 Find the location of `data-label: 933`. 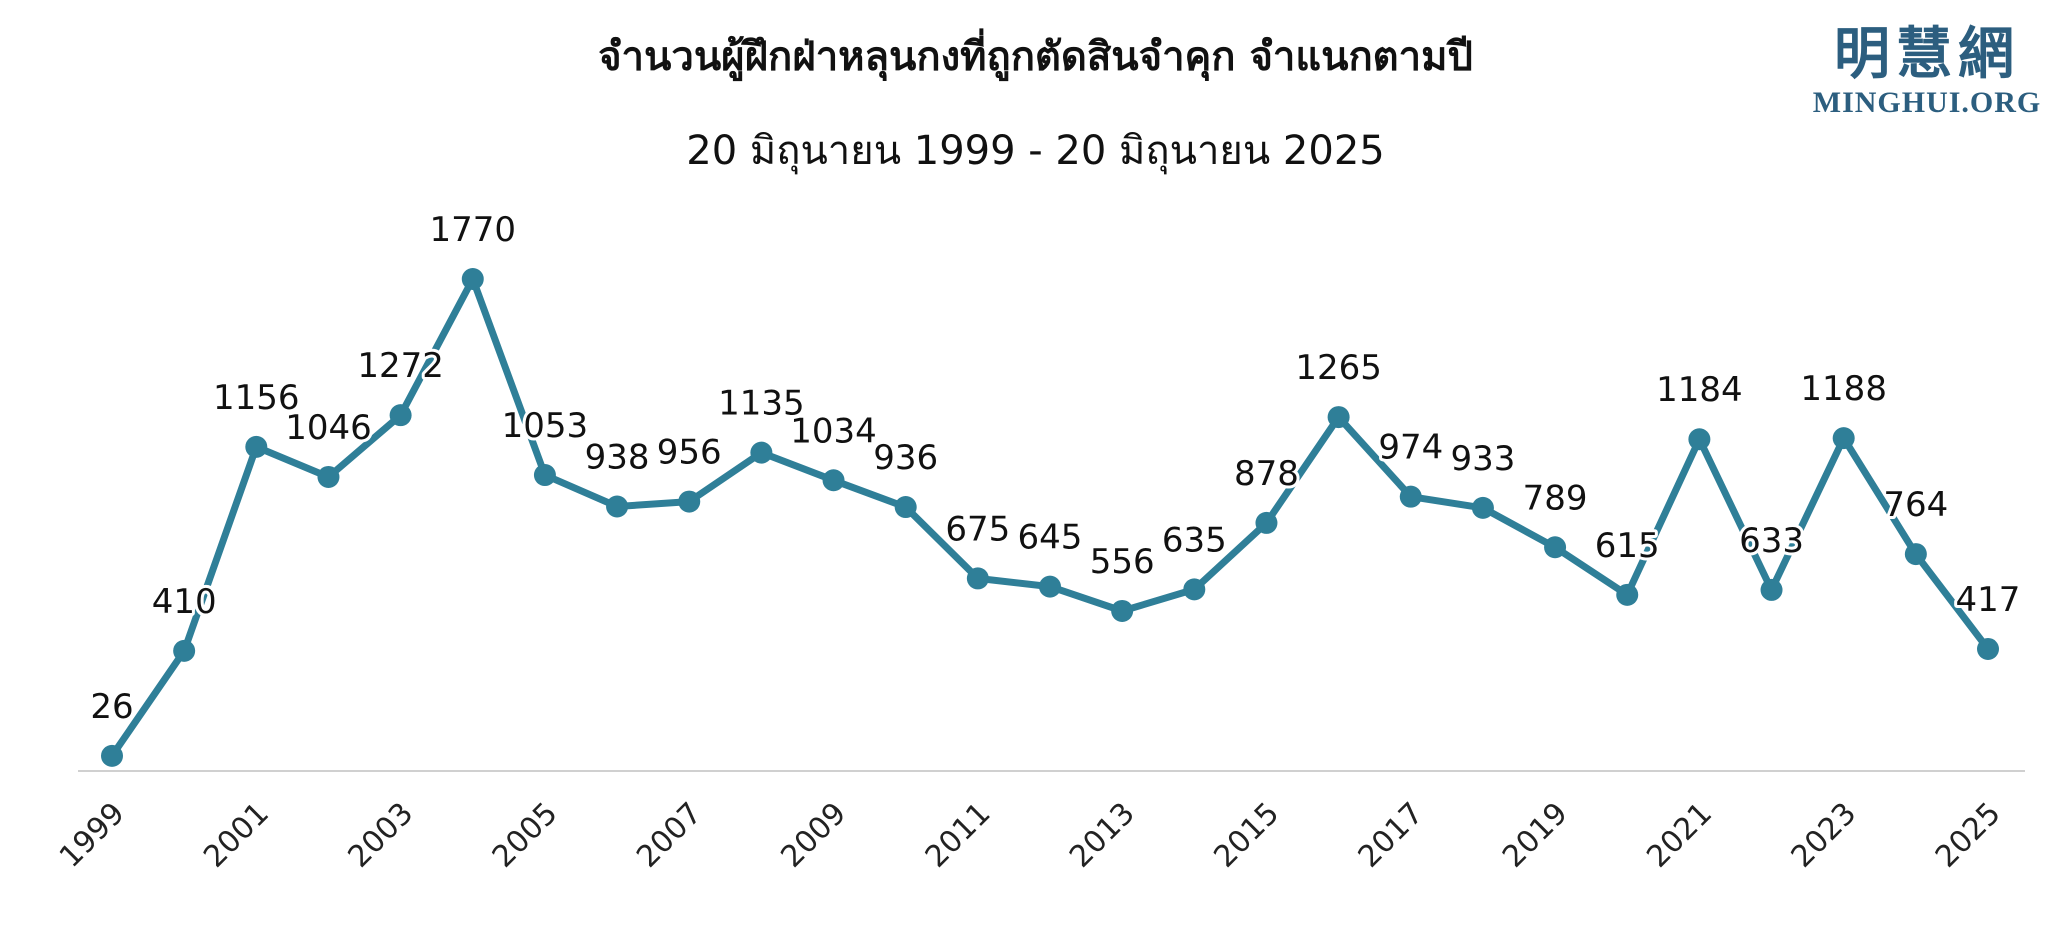

data-label: 933 is located at coordinates (1482, 459).